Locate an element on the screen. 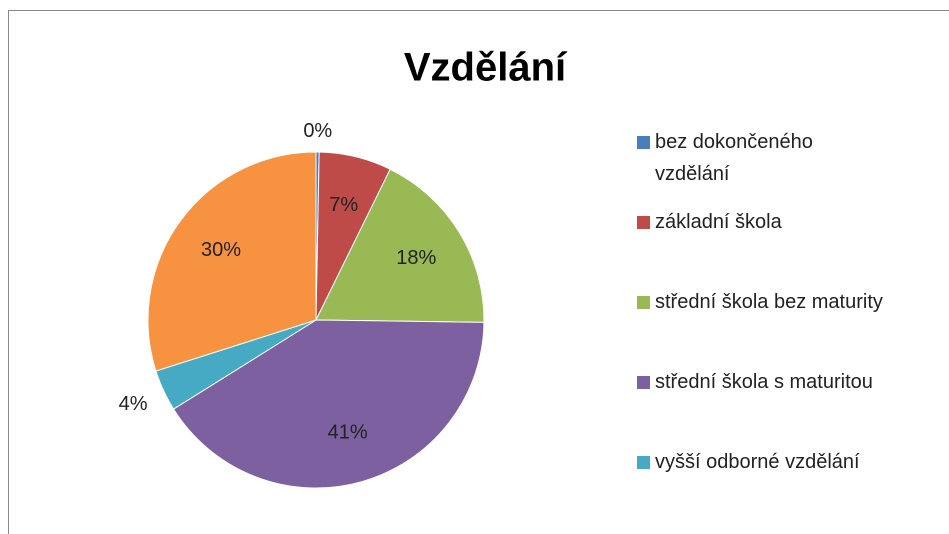 This screenshot has height=534, width=949. legend-entry: bez dokončeného vzdělání is located at coordinates (746, 158).